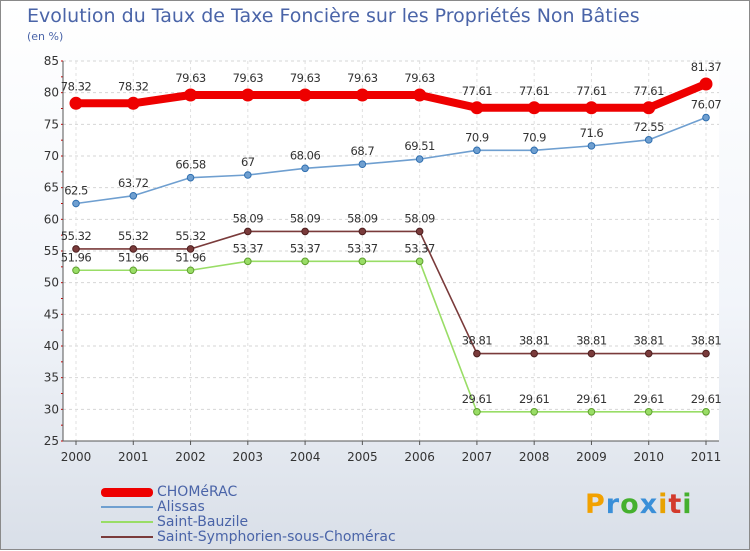  Describe the element at coordinates (305, 457) in the screenshot. I see `x-tick-label: 2004` at that location.